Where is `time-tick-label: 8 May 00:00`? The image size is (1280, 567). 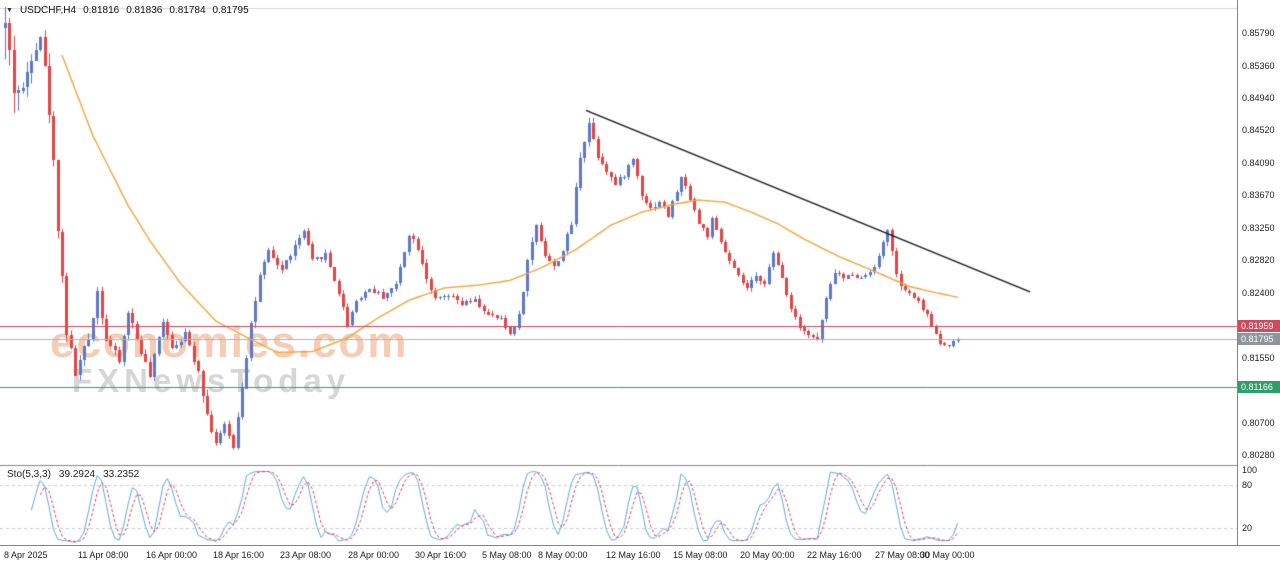
time-tick-label: 8 May 00:00 is located at coordinates (563, 555).